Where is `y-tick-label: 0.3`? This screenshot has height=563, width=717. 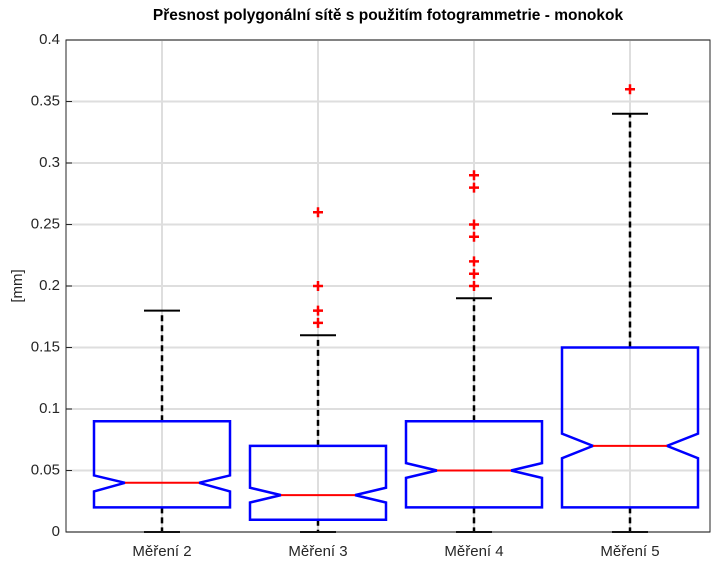
y-tick-label: 0.3 is located at coordinates (49, 162).